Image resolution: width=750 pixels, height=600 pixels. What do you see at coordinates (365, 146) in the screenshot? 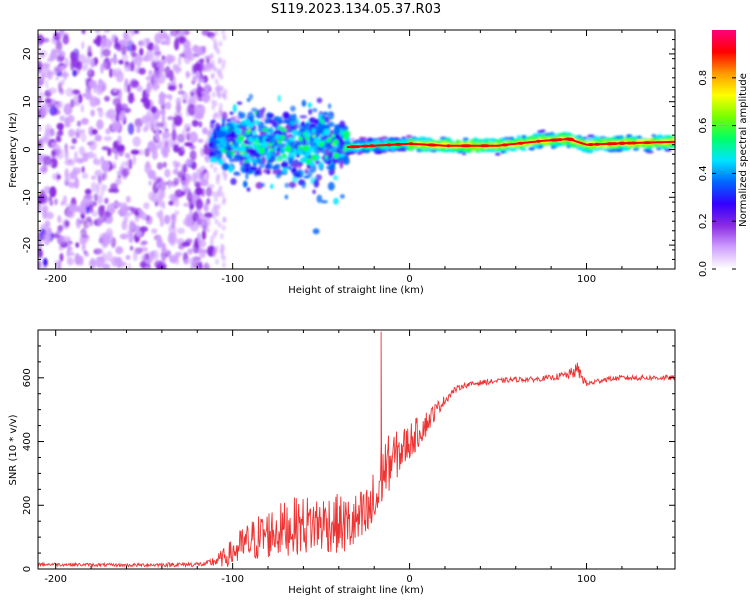
I see `carrier-peak` at bounding box center [365, 146].